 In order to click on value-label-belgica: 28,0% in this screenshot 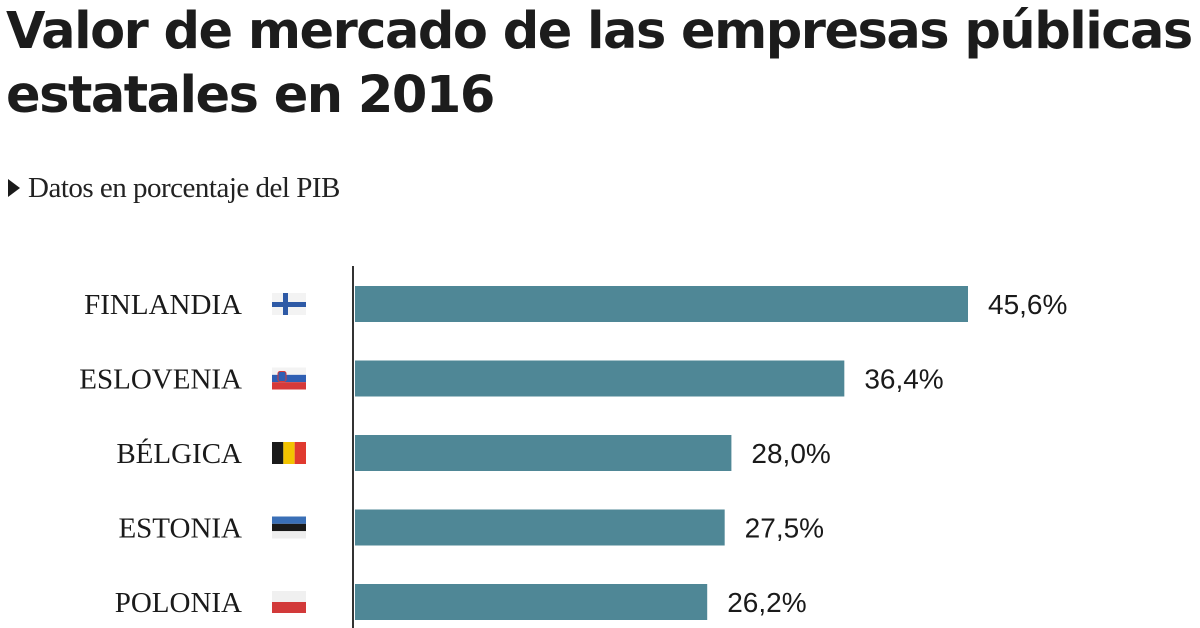, I will do `click(790, 453)`.